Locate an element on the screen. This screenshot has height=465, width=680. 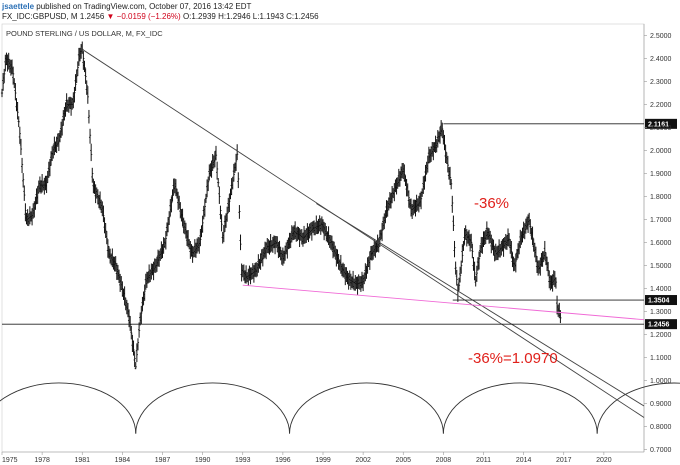
xtick-label-7: 1996 is located at coordinates (283, 460).